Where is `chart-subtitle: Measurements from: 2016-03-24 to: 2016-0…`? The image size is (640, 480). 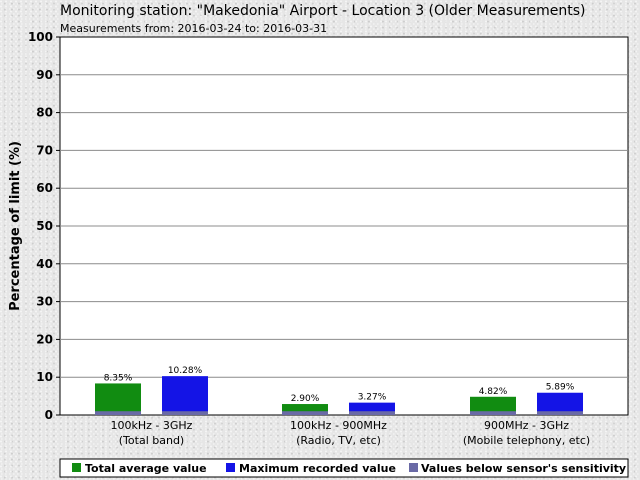
chart-subtitle: Measurements from: 2016-03-24 to: 2016-0… is located at coordinates (193, 28).